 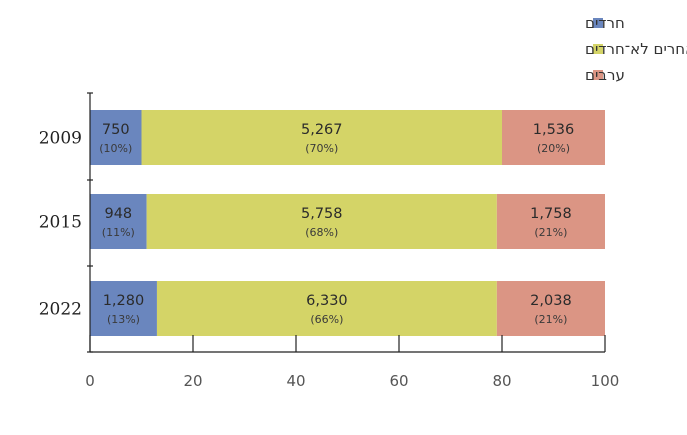 I want to click on x-tick-label: 60, so click(x=398, y=381).